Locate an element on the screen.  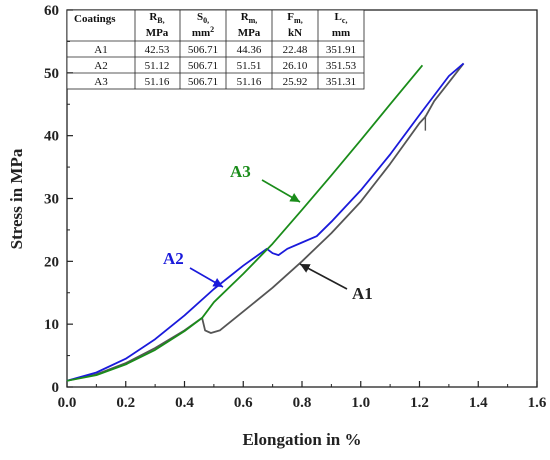
x-tick-label: 0.6 is located at coordinates (243, 403).